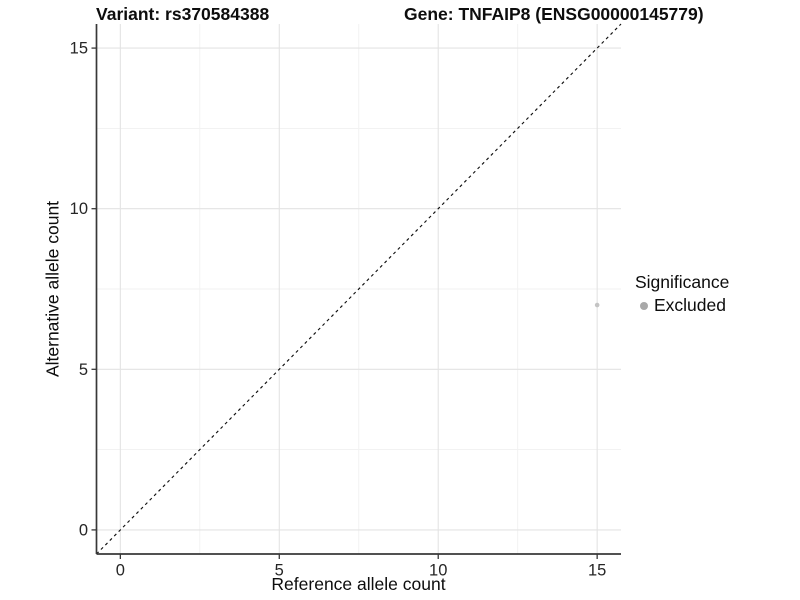 This screenshot has height=600, width=800. I want to click on legend-entries: Excluded, so click(682, 305).